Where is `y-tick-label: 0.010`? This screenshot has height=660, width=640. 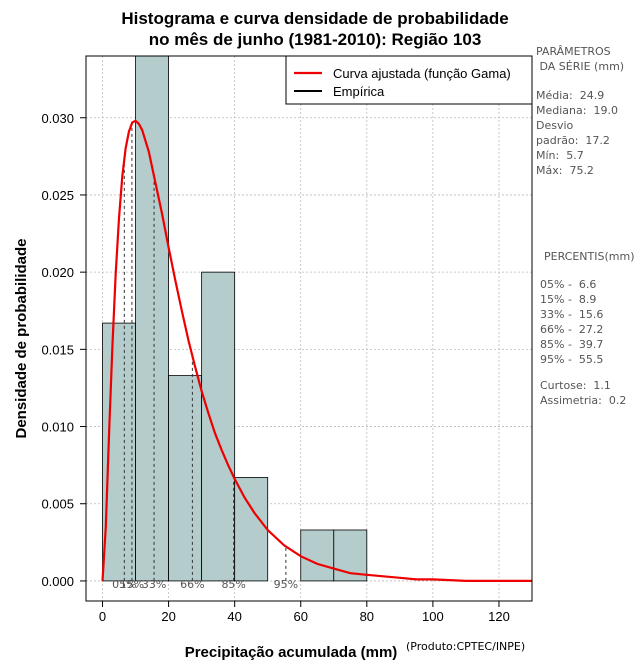 y-tick-label: 0.010 is located at coordinates (57, 427).